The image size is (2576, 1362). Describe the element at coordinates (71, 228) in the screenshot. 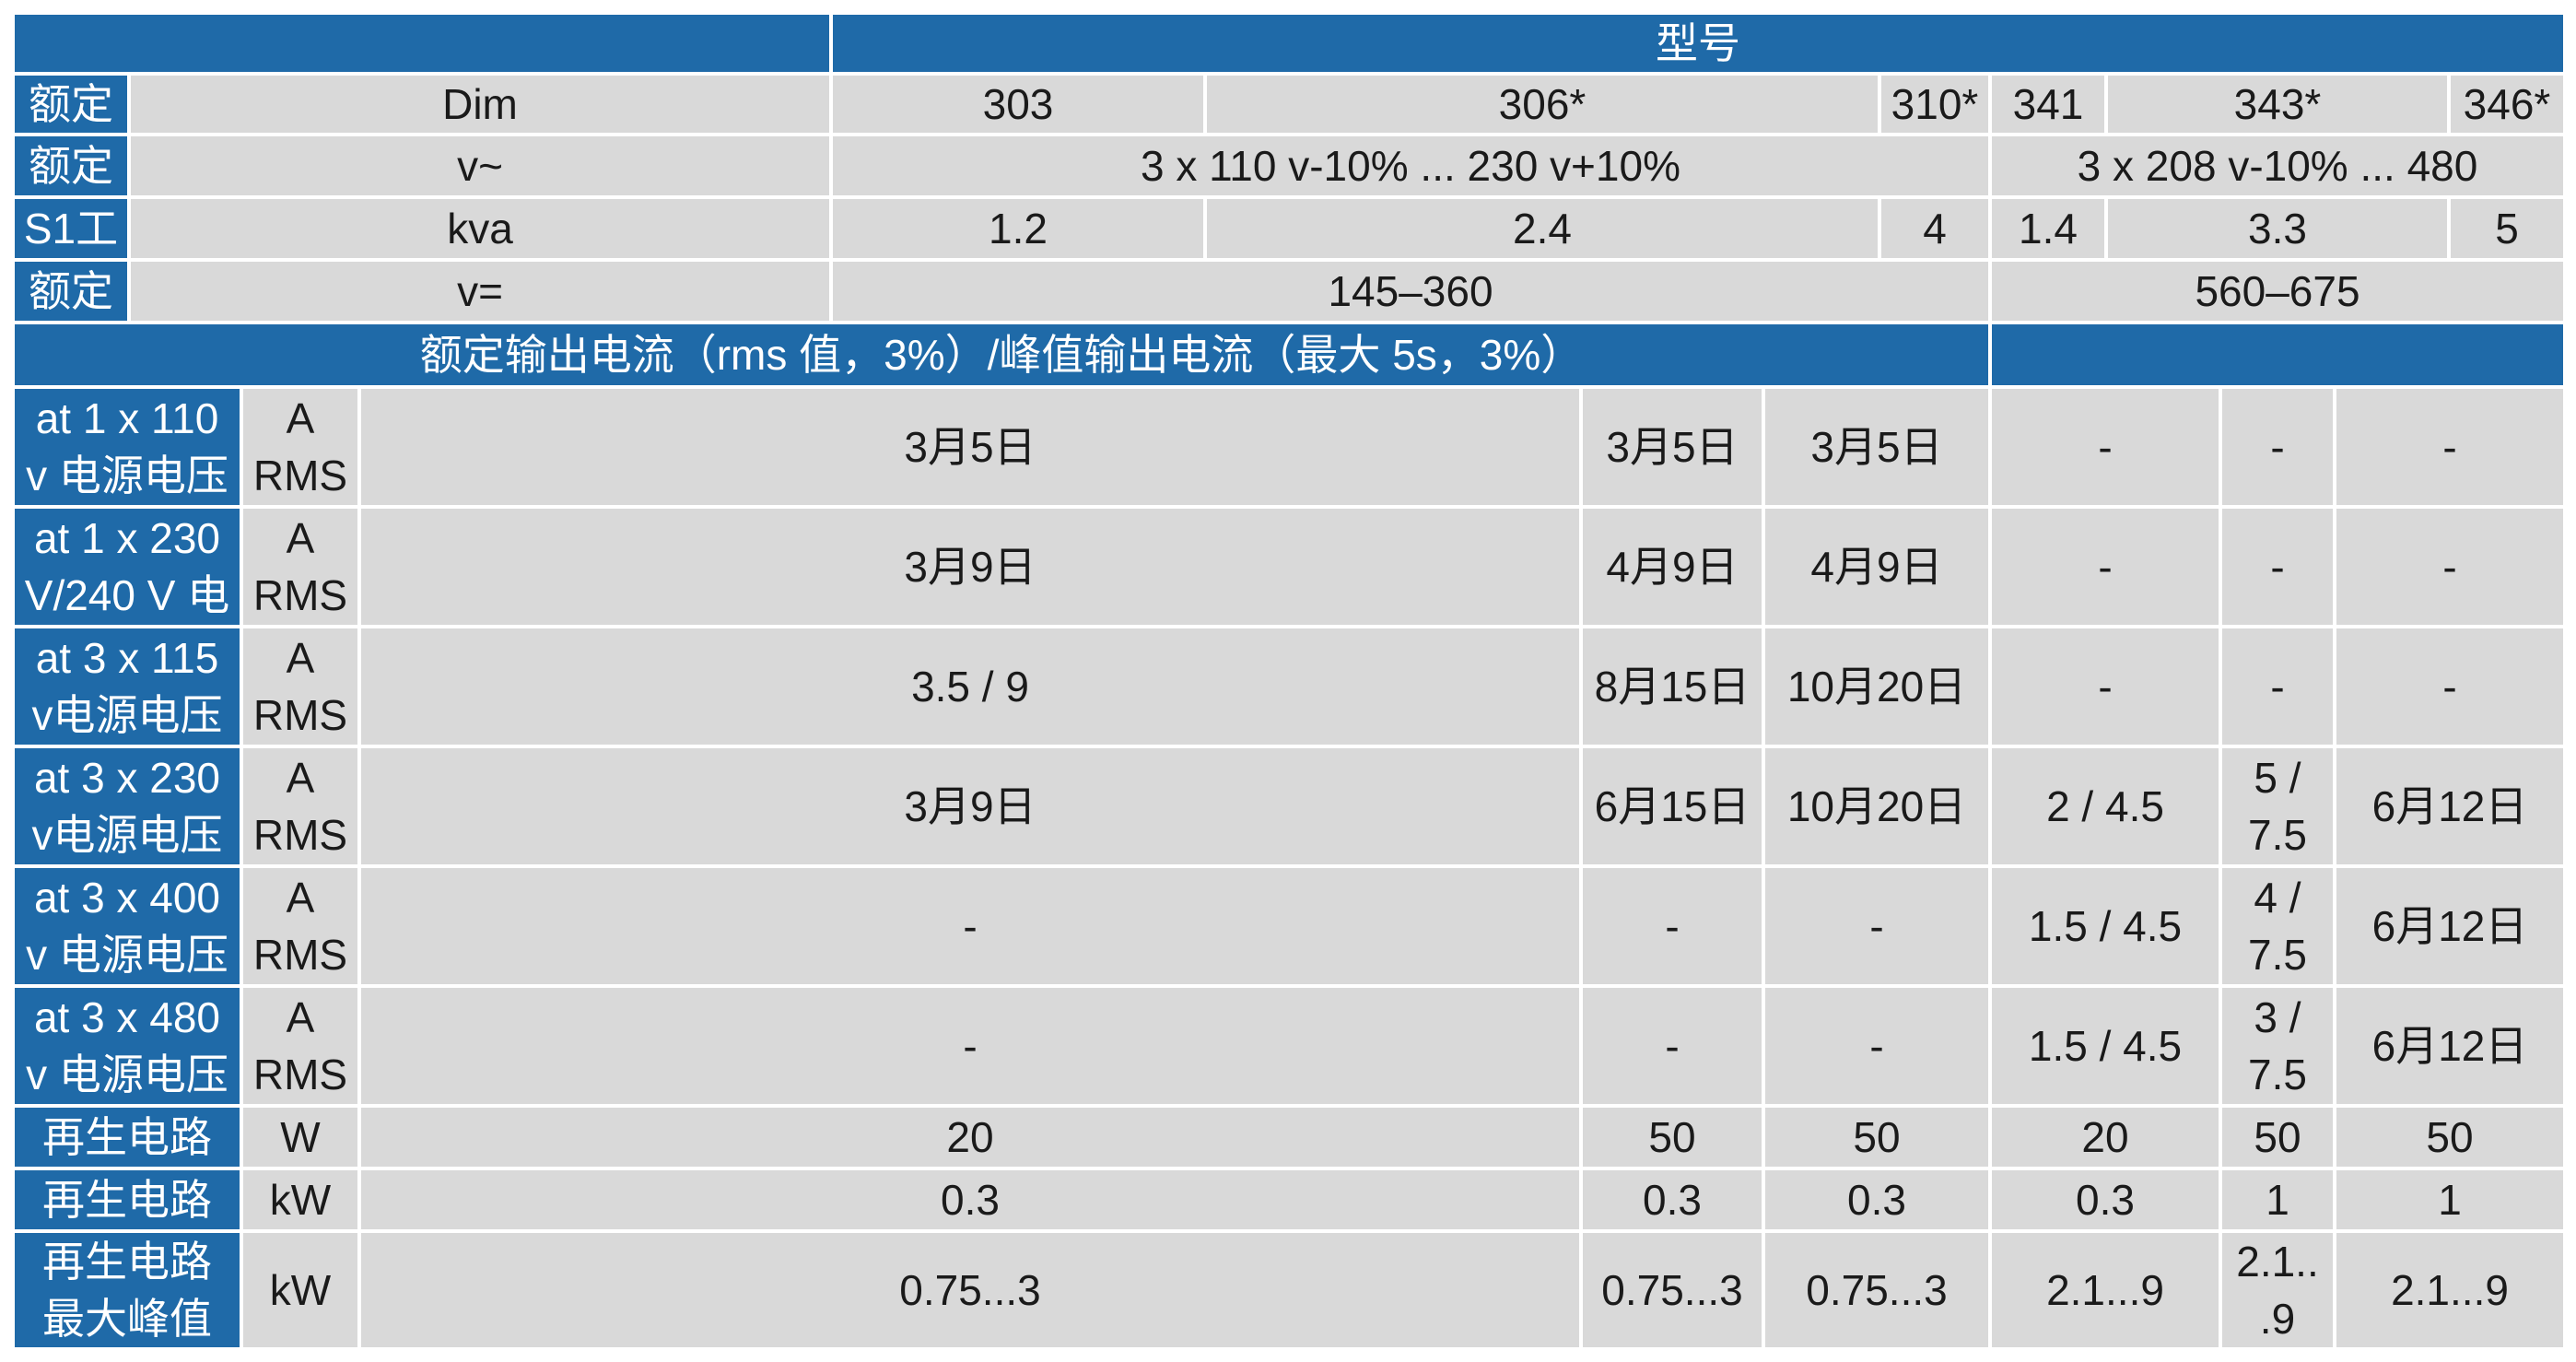

I see `row-label: S1工` at that location.